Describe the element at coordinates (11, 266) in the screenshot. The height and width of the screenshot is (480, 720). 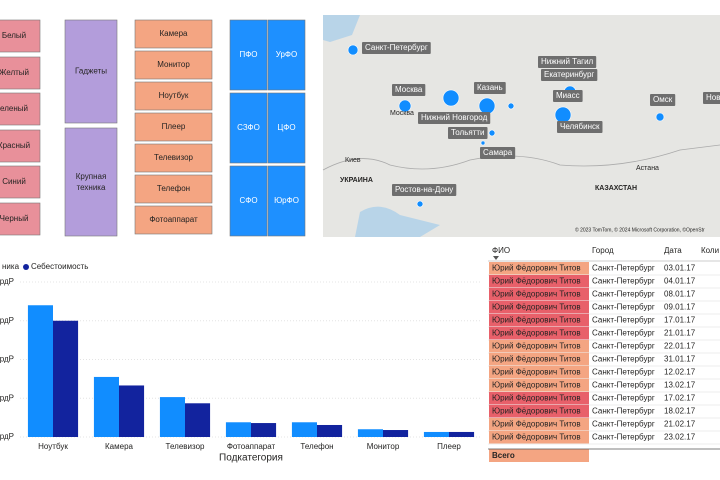
I see `legend-label: ника` at that location.